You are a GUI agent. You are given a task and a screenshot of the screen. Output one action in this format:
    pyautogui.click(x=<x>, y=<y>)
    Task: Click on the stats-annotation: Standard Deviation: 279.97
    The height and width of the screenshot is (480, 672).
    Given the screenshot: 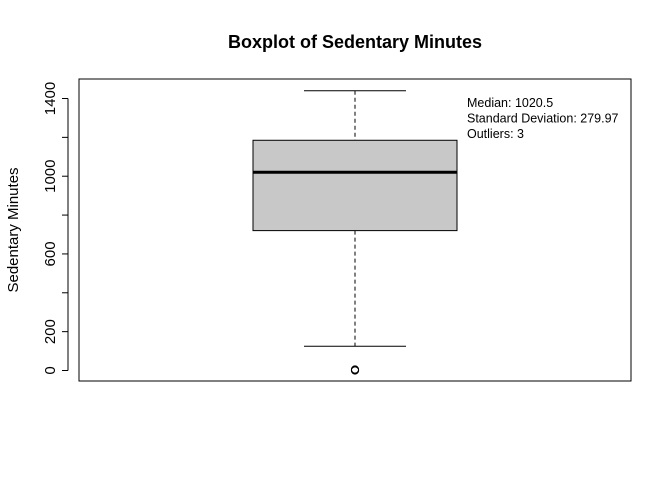 What is the action you would take?
    pyautogui.click(x=543, y=119)
    